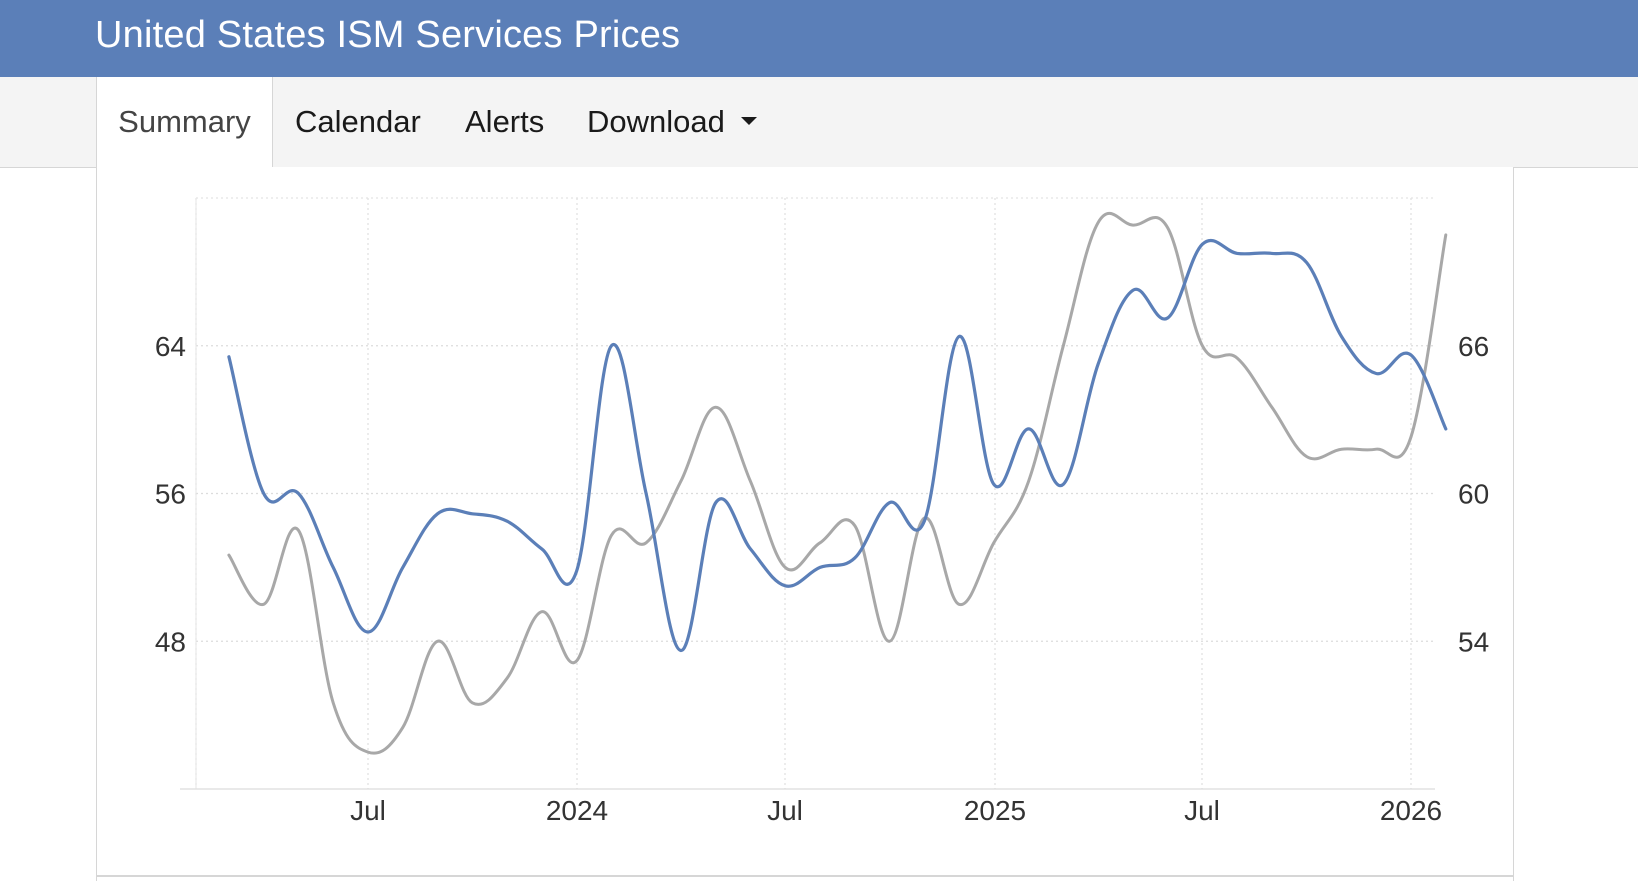  What do you see at coordinates (170, 641) in the screenshot?
I see `y-left-tick-label: 48` at bounding box center [170, 641].